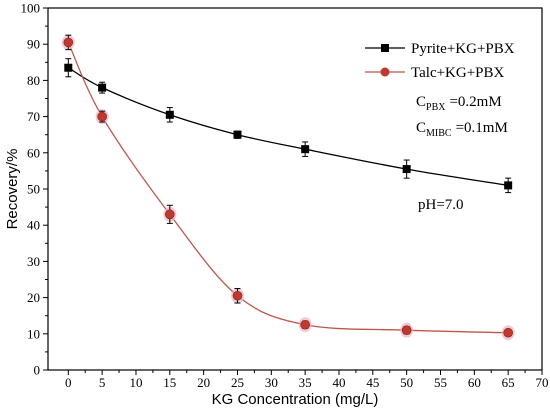  I want to click on y-tick-label: 40, so click(33, 225).